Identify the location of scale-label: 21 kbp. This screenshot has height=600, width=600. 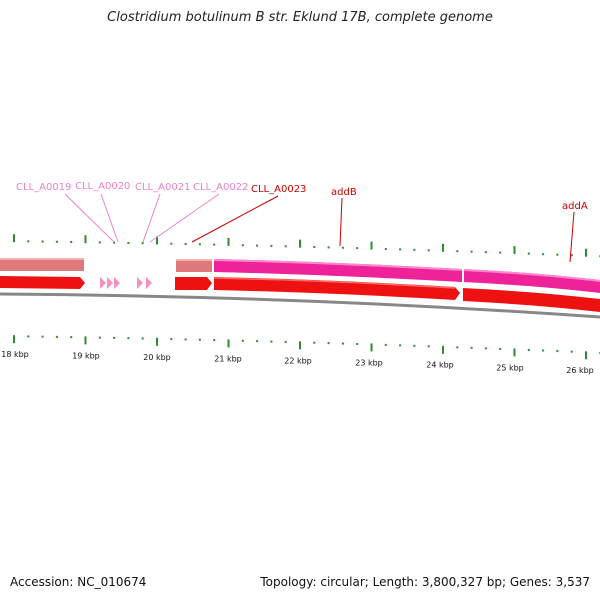
(228, 358).